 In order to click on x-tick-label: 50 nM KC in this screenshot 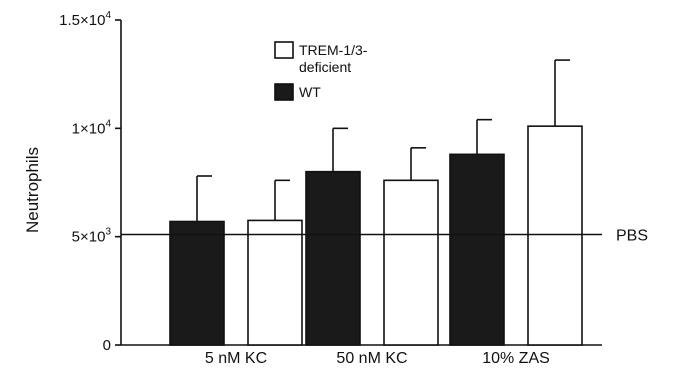, I will do `click(371, 358)`.